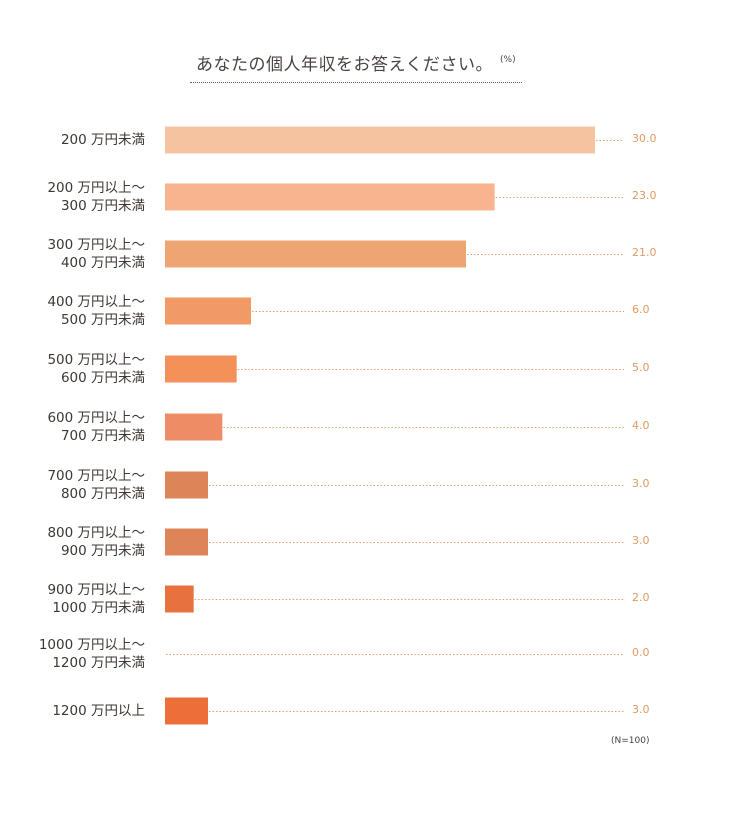  What do you see at coordinates (91, 645) in the screenshot?
I see `category-label-line: 1000 万円以上～` at bounding box center [91, 645].